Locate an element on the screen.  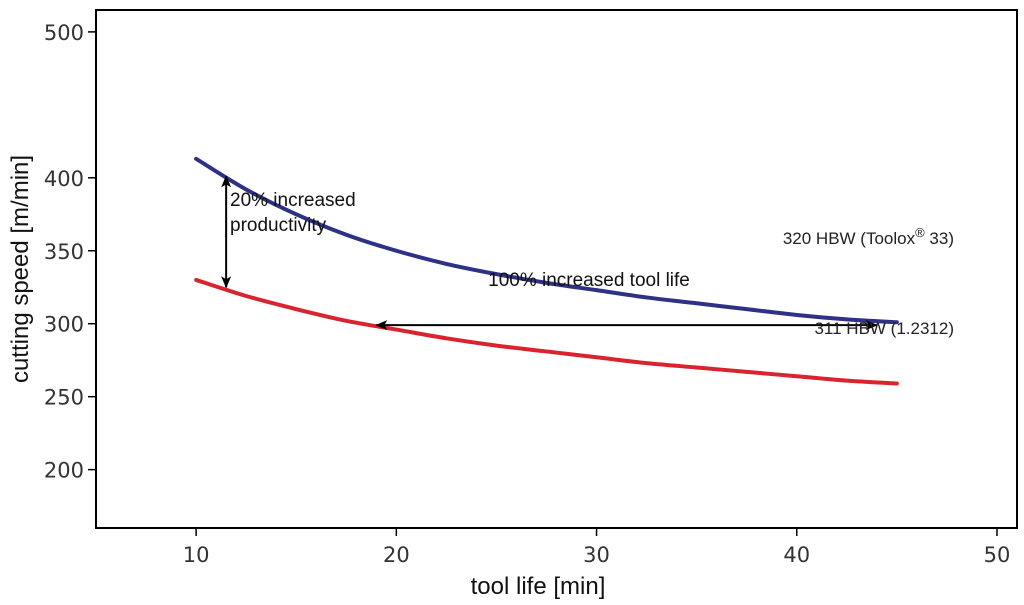
y-tick-label: 350 is located at coordinates (64, 252).